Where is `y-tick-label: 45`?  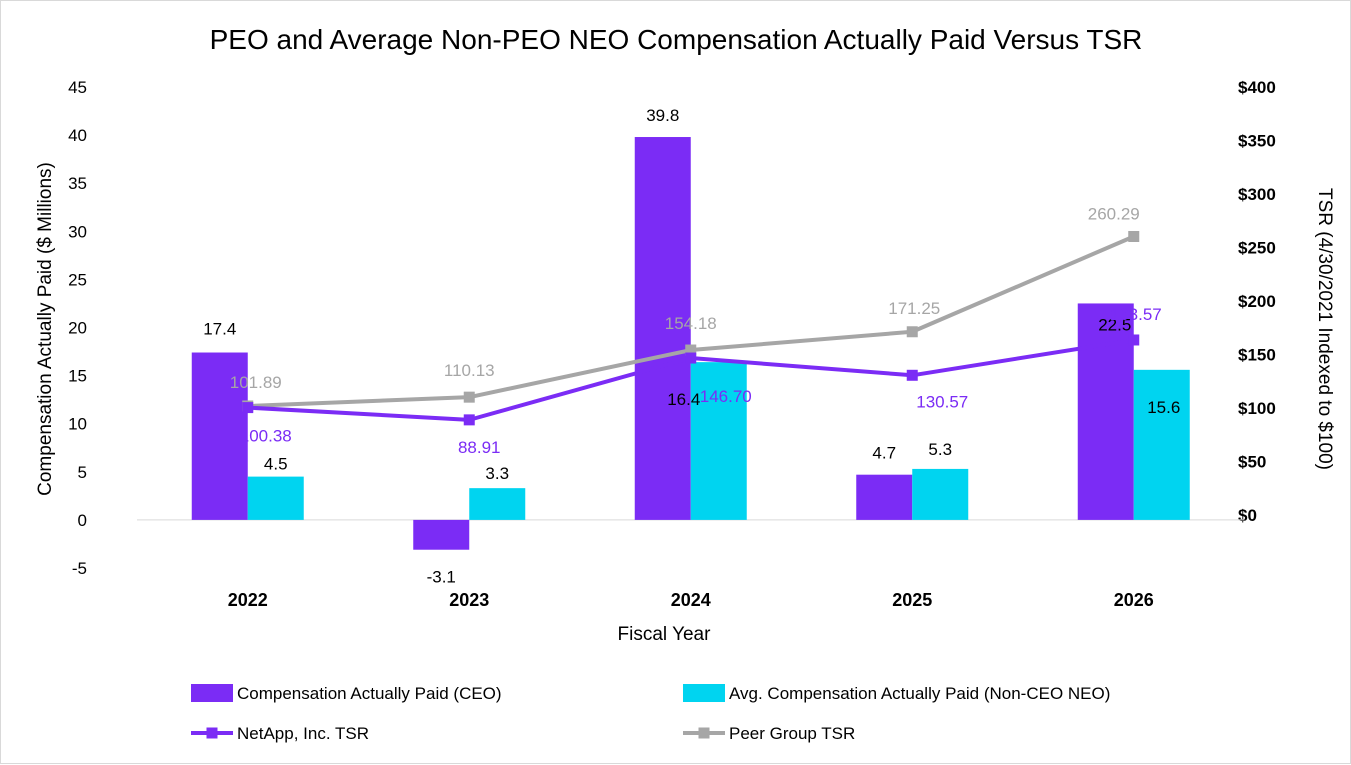
y-tick-label: 45 is located at coordinates (77, 87).